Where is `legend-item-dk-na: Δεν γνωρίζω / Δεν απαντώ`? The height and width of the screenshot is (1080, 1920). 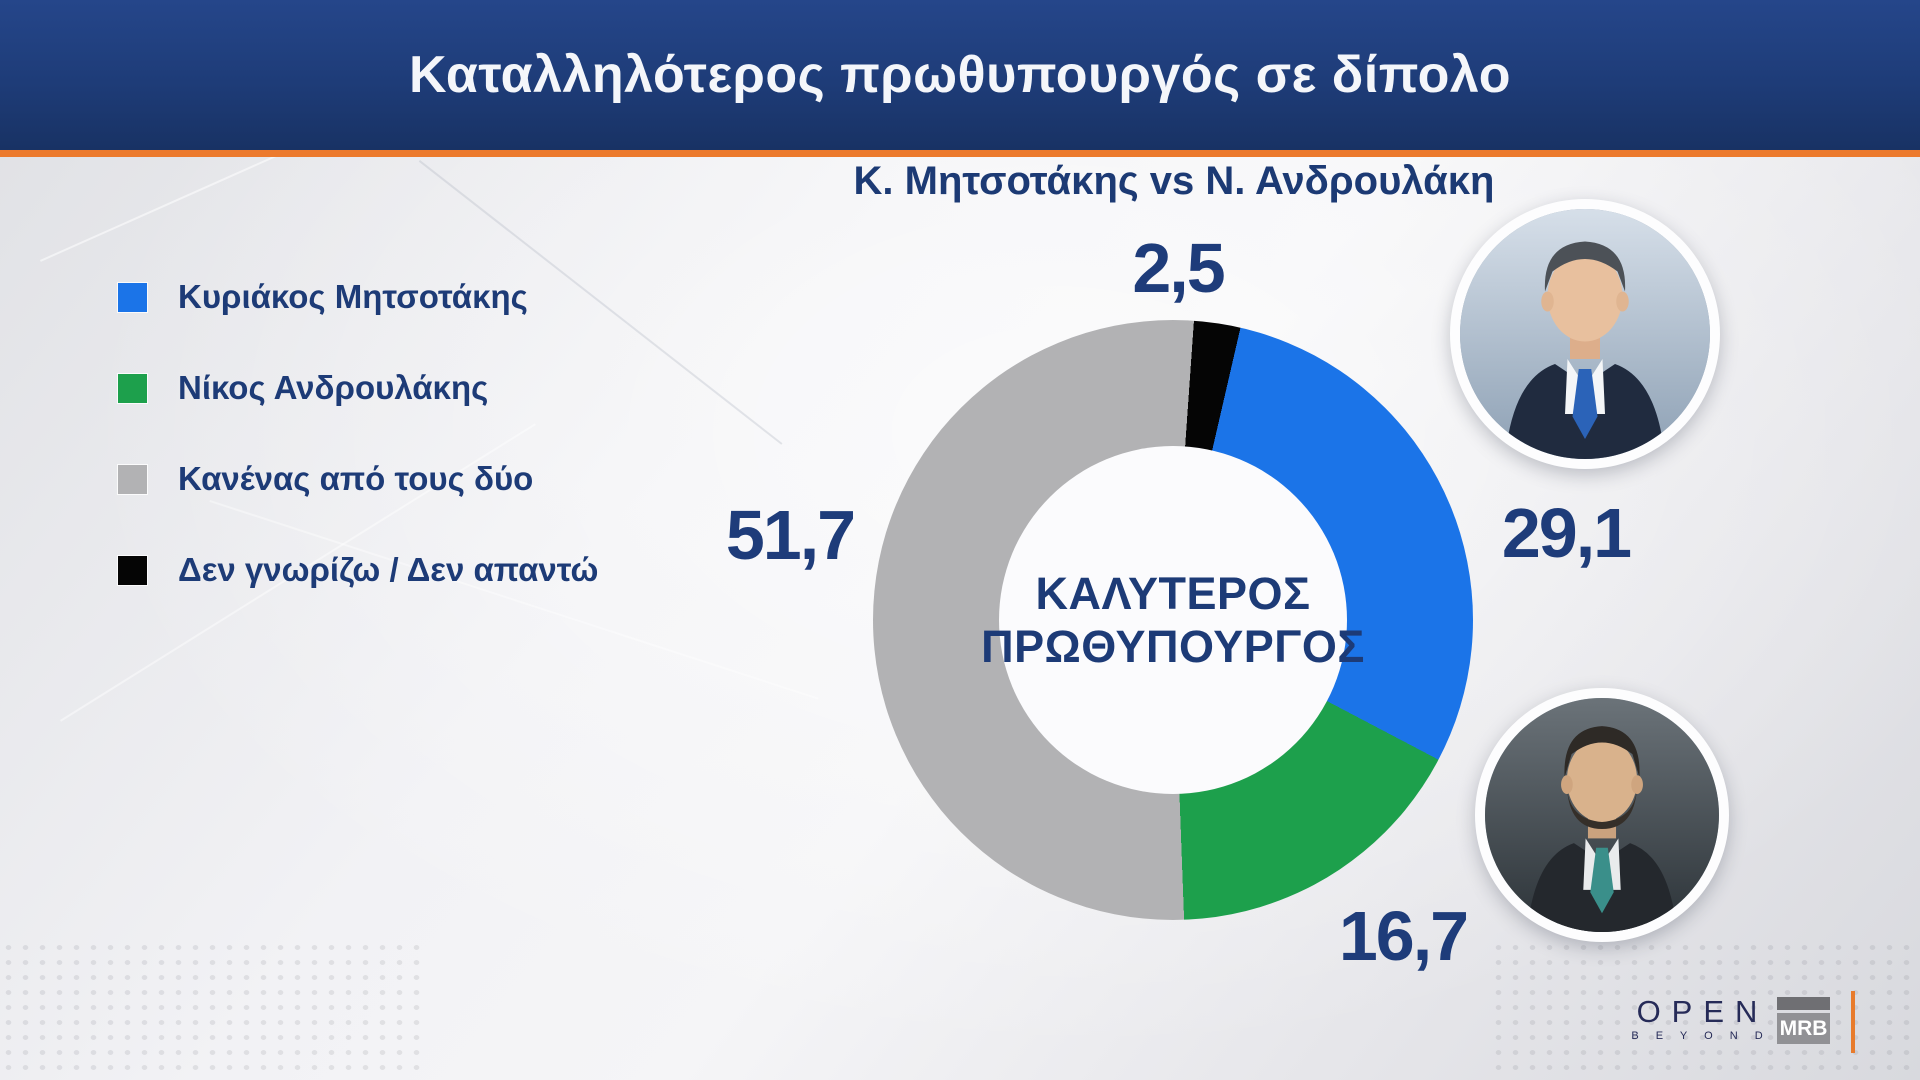
legend-item-dk-na: Δεν γνωρίζω / Δεν απαντώ is located at coordinates (358, 569).